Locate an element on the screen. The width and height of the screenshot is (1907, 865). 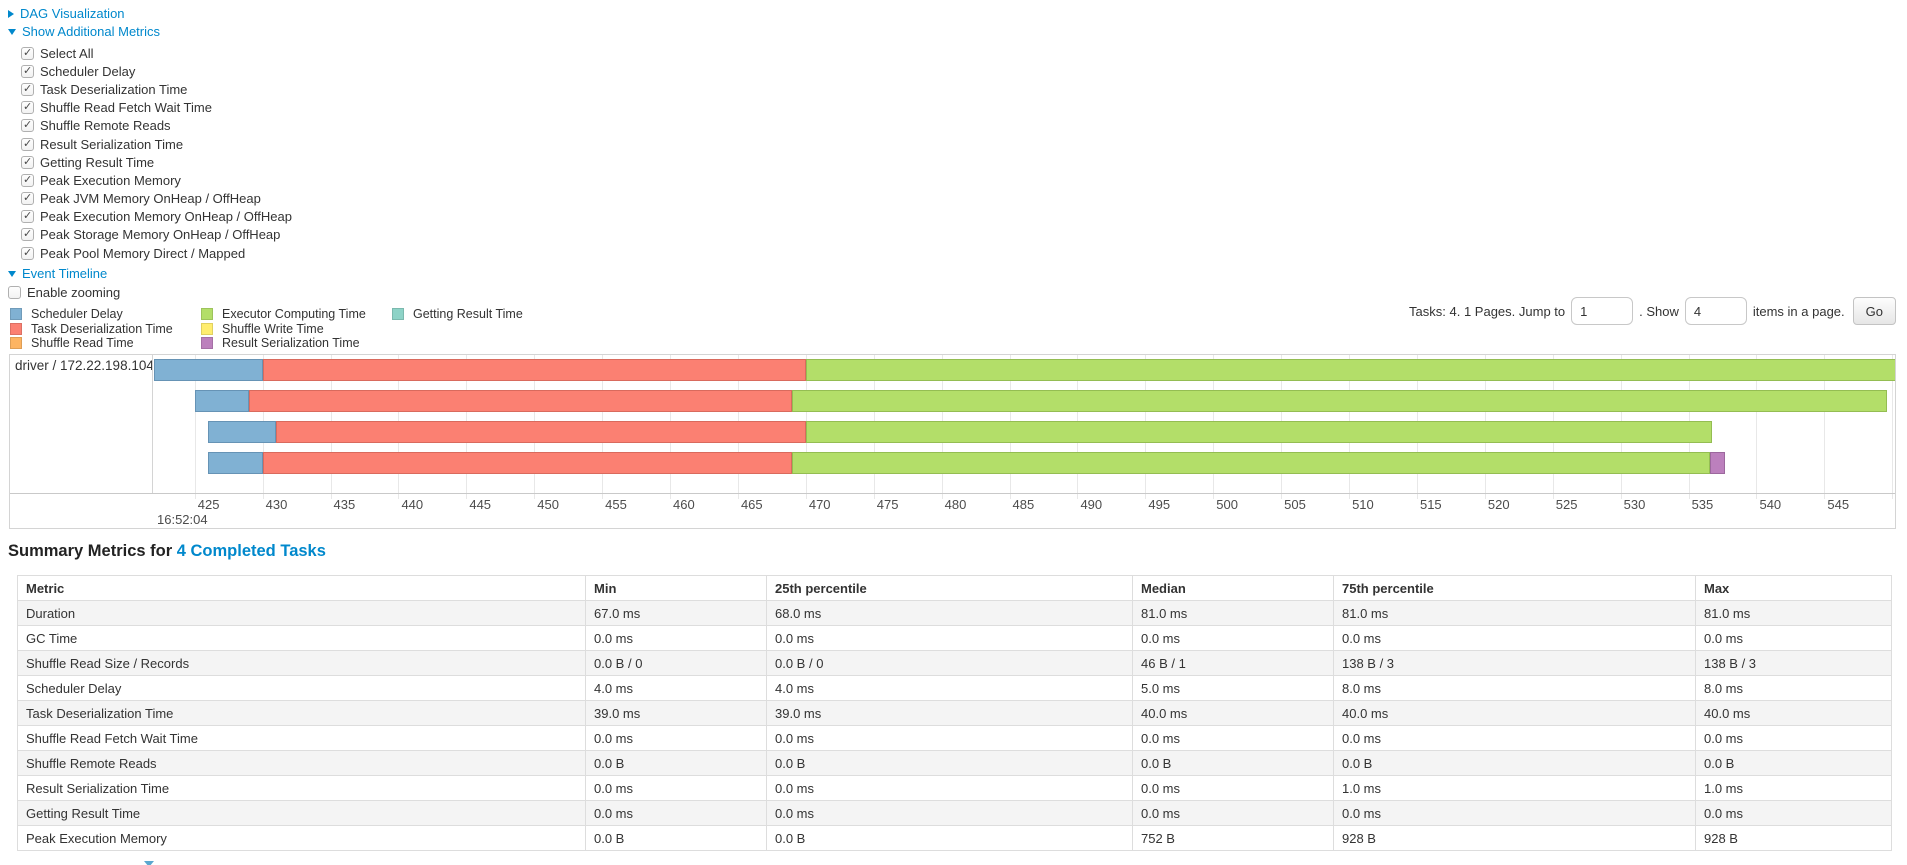
enable-zooming-row: Enable zooming is located at coordinates (150, 292).